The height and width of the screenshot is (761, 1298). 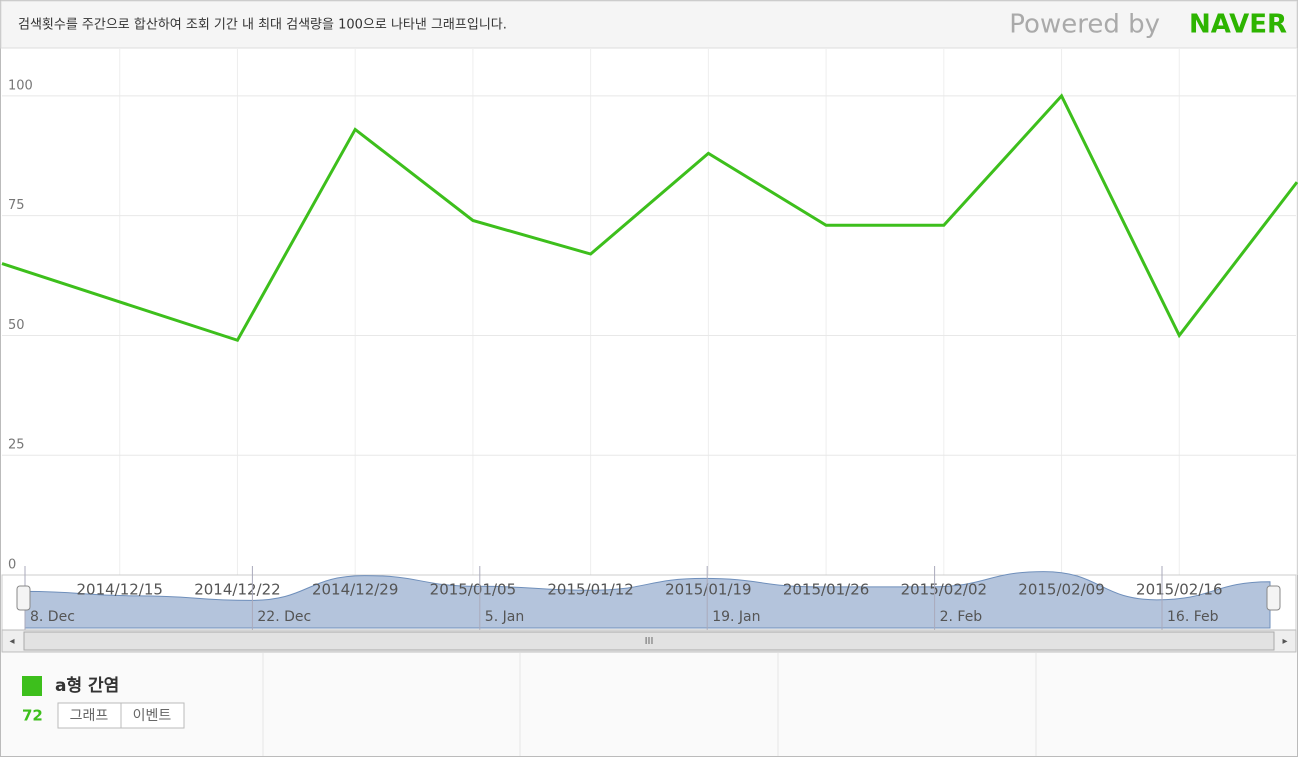 I want to click on nav-label: 5. Jan, so click(x=504, y=617).